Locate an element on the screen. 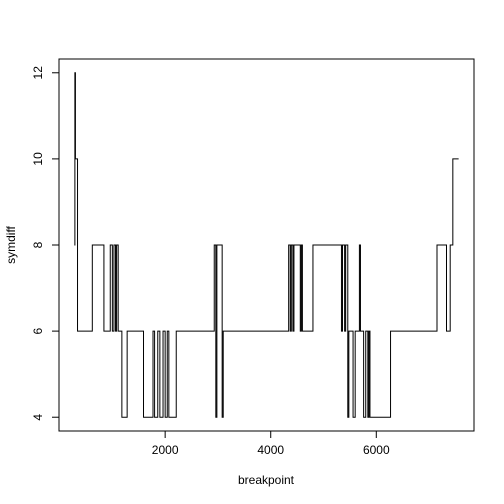 Image resolution: width=504 pixels, height=504 pixels. y-tick-label: 6 is located at coordinates (38, 330).